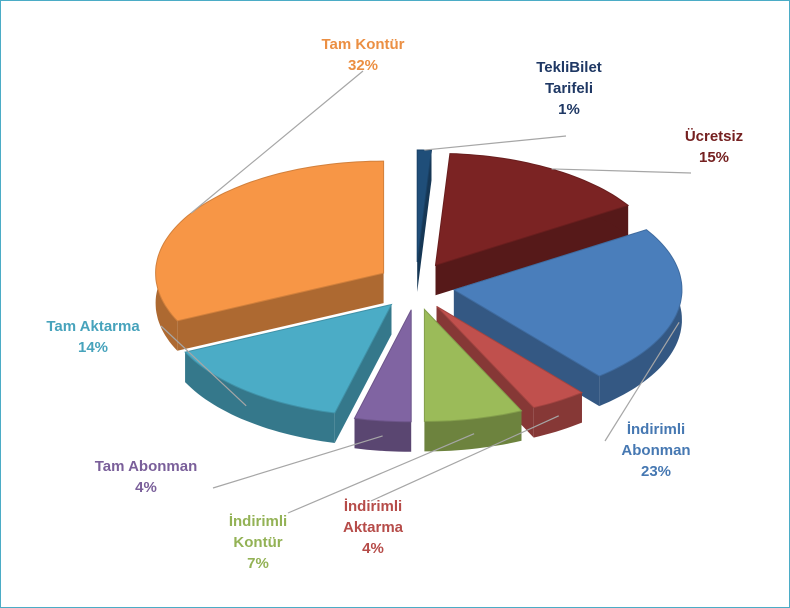 This screenshot has height=608, width=790. What do you see at coordinates (93, 337) in the screenshot?
I see `data-label: Tam Aktarma 14%` at bounding box center [93, 337].